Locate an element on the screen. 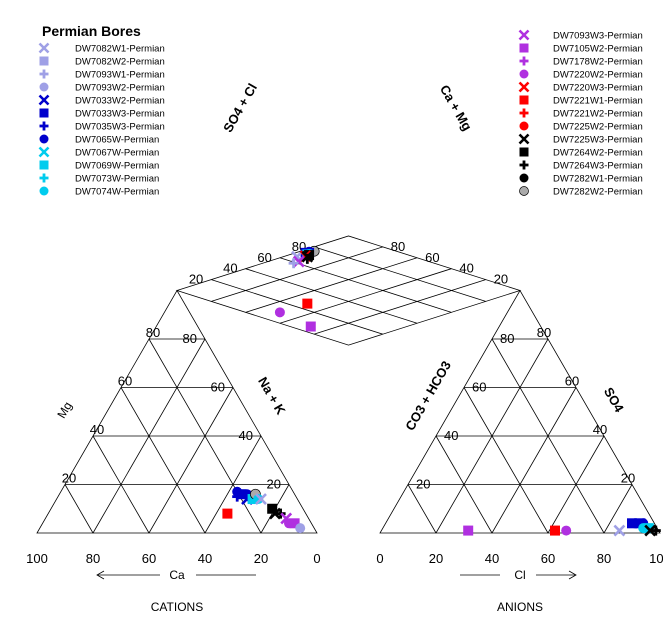 The width and height of the screenshot is (663, 617). cl-tick-label: 60 is located at coordinates (548, 558).